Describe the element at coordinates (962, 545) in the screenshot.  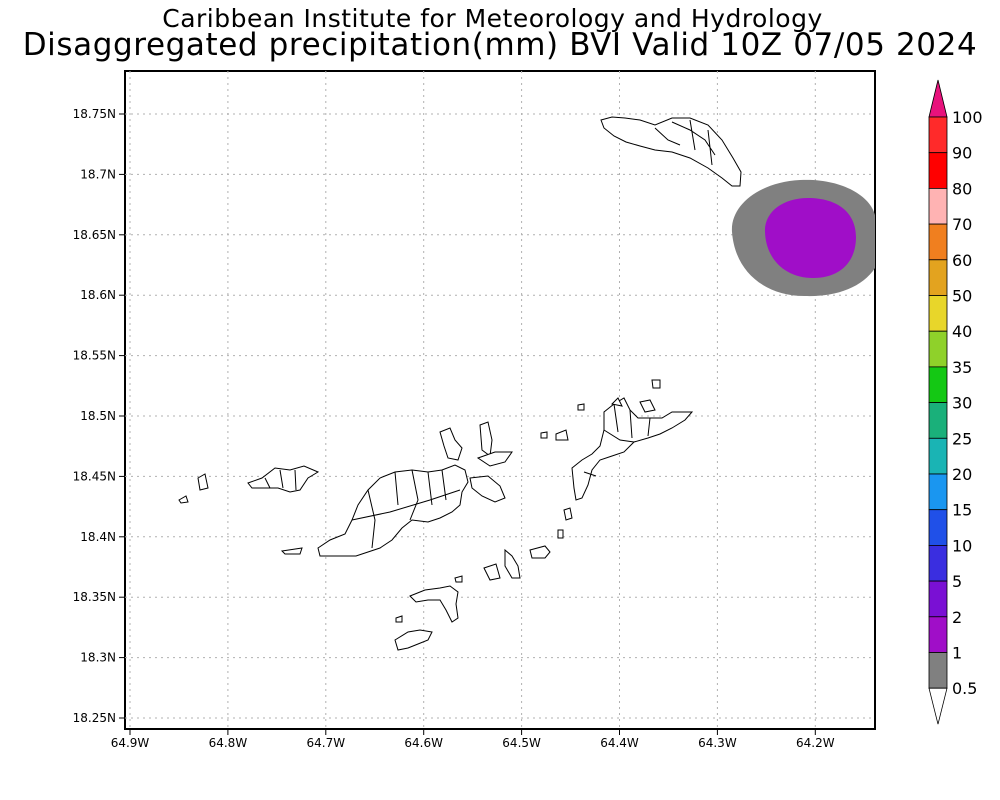
I see `colorbar-label: 10` at that location.